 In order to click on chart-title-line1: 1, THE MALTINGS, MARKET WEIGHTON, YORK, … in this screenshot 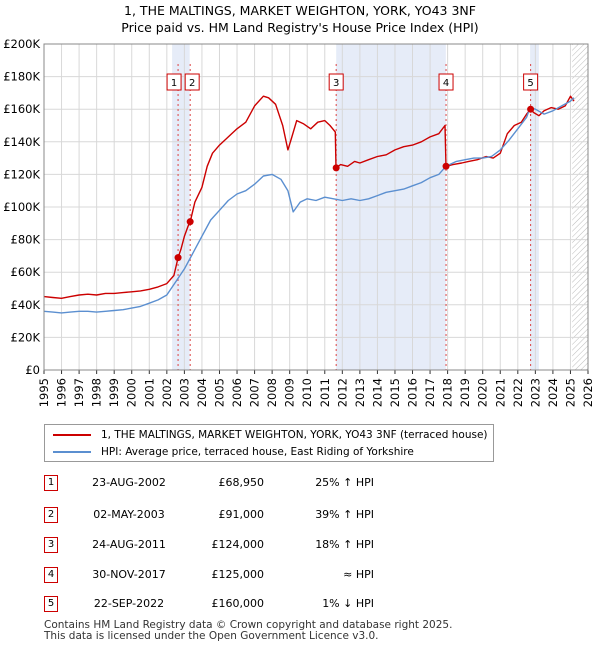, I will do `click(300, 10)`.